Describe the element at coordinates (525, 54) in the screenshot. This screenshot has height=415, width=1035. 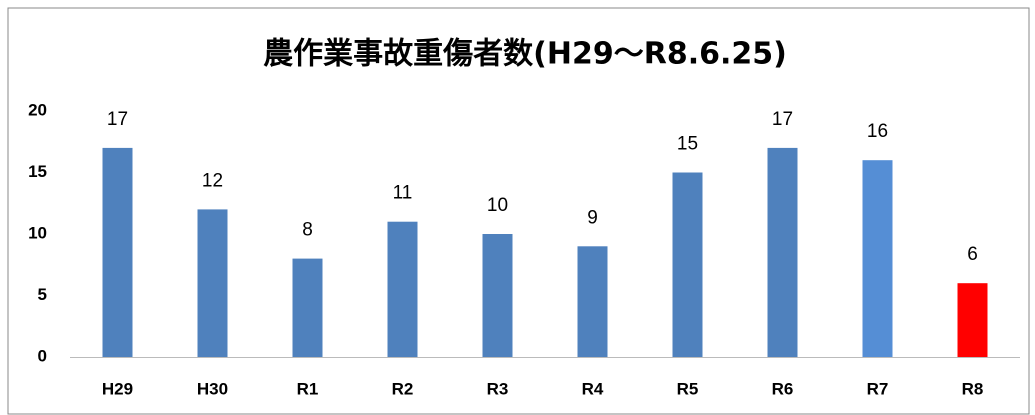
I see `chart-title: 農作業事故重傷者数(H29〜R8.6.25)` at that location.